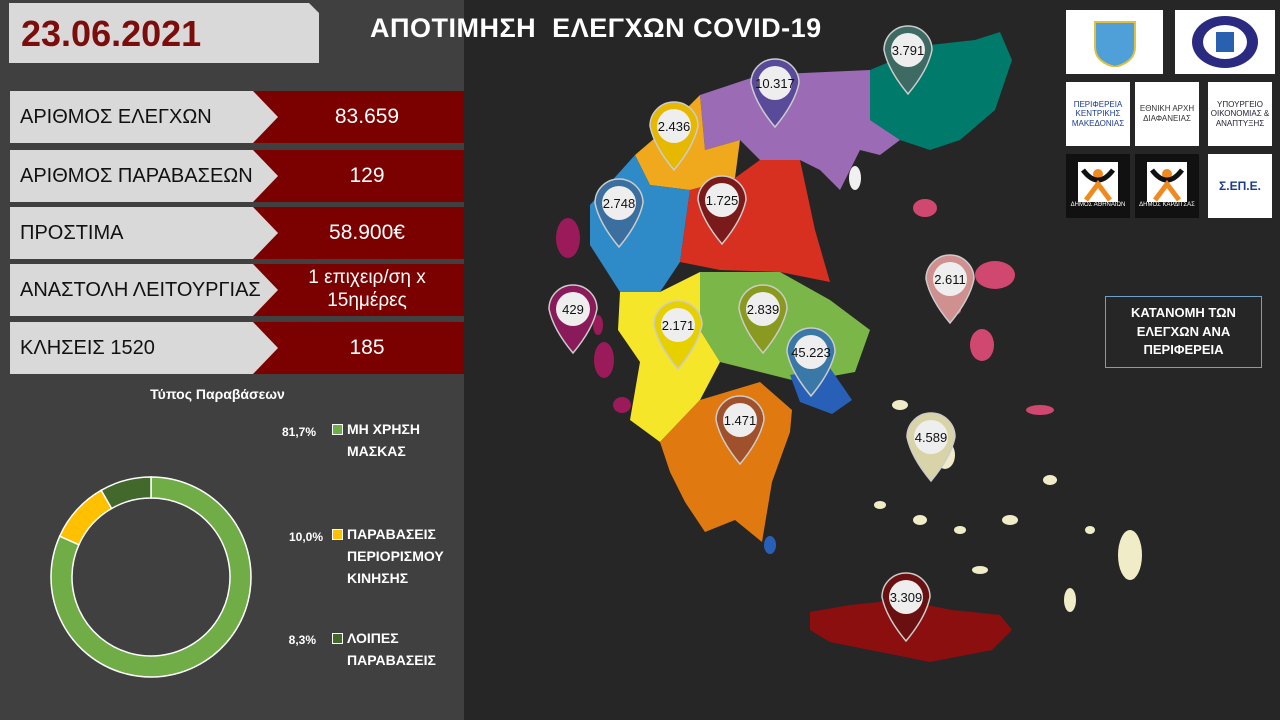 Image resolution: width=1280 pixels, height=720 pixels. I want to click on logo-hellenic-police, so click(1225, 42).